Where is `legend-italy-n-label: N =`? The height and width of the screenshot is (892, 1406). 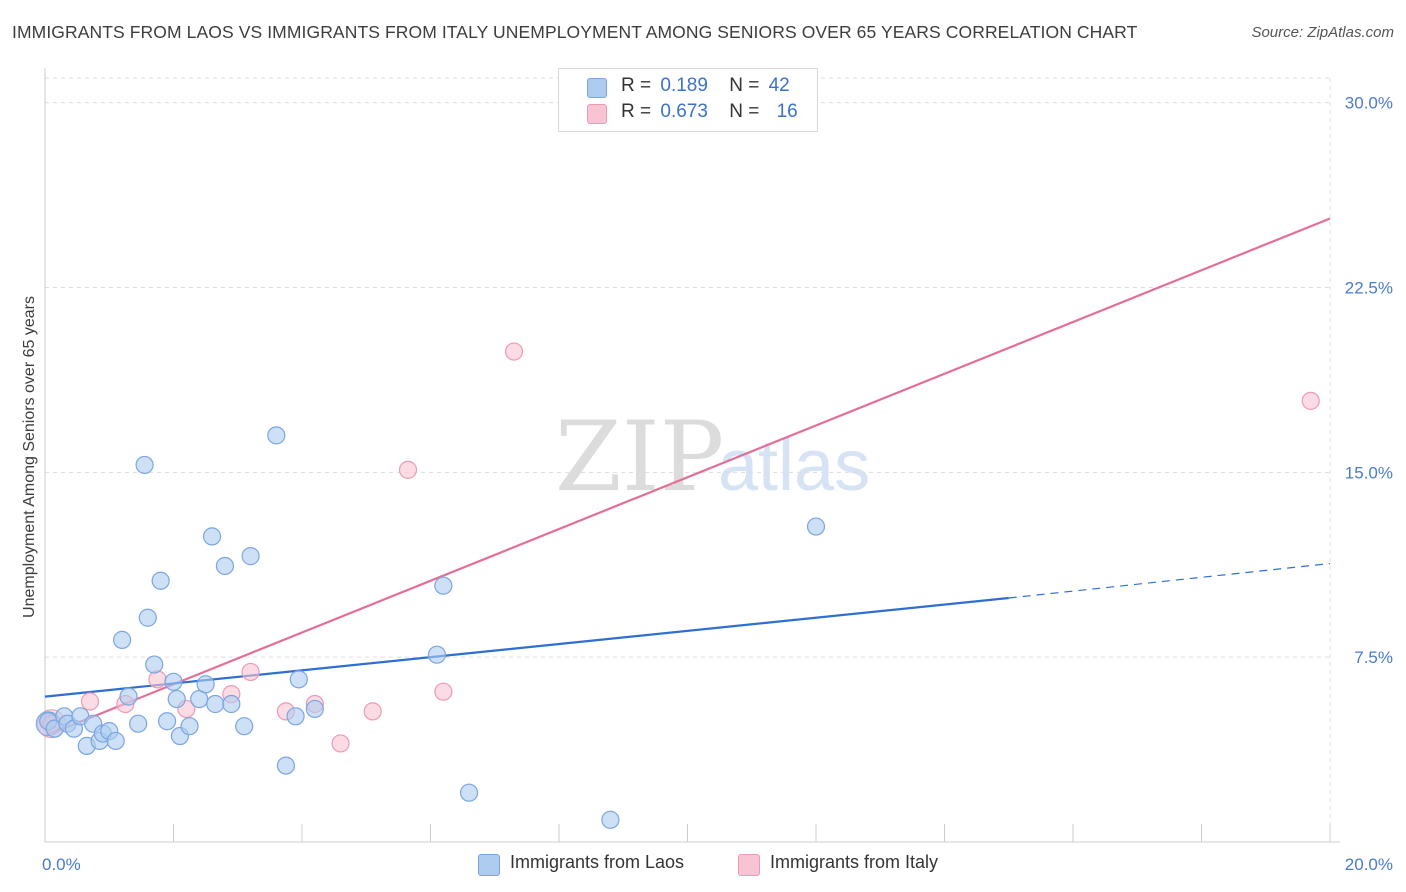 legend-italy-n-label: N = is located at coordinates (744, 111).